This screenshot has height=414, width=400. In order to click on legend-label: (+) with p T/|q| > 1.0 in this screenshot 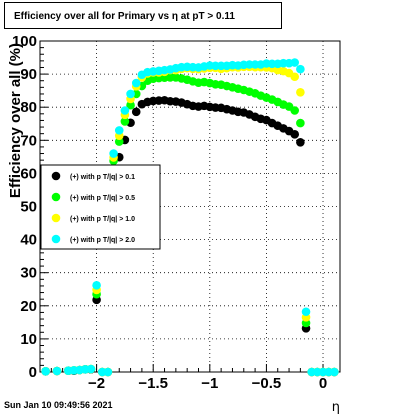, I will do `click(102, 219)`.